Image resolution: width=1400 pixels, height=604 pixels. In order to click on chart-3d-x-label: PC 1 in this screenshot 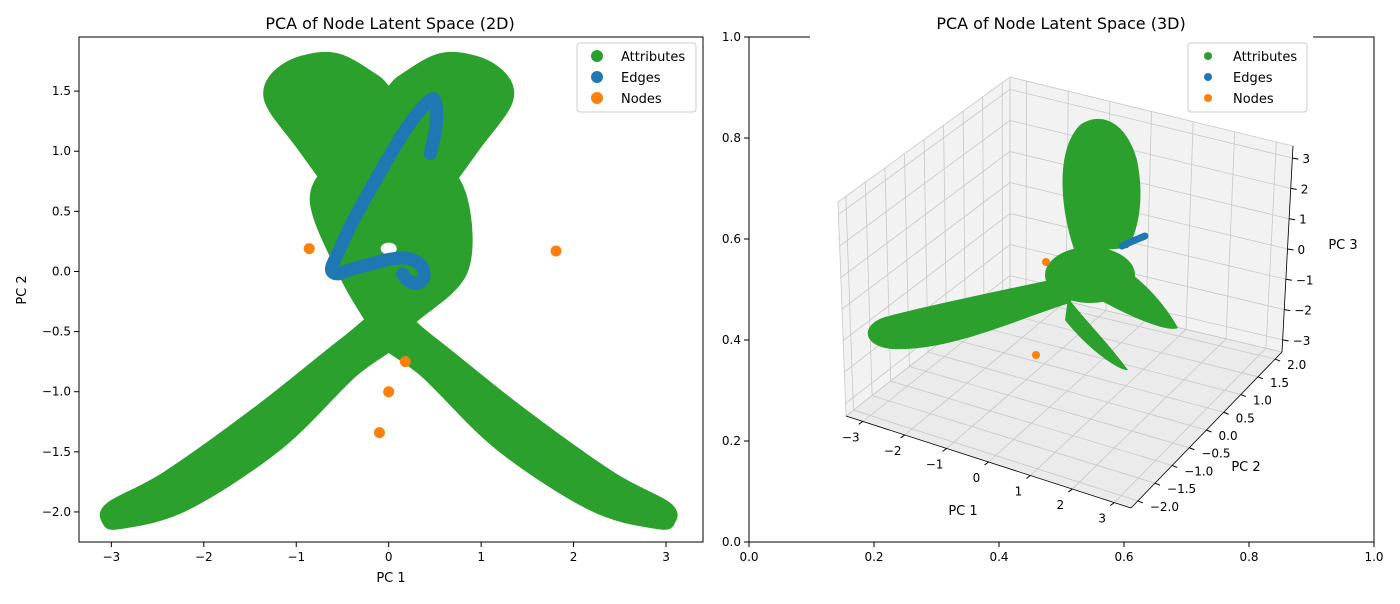, I will do `click(962, 511)`.